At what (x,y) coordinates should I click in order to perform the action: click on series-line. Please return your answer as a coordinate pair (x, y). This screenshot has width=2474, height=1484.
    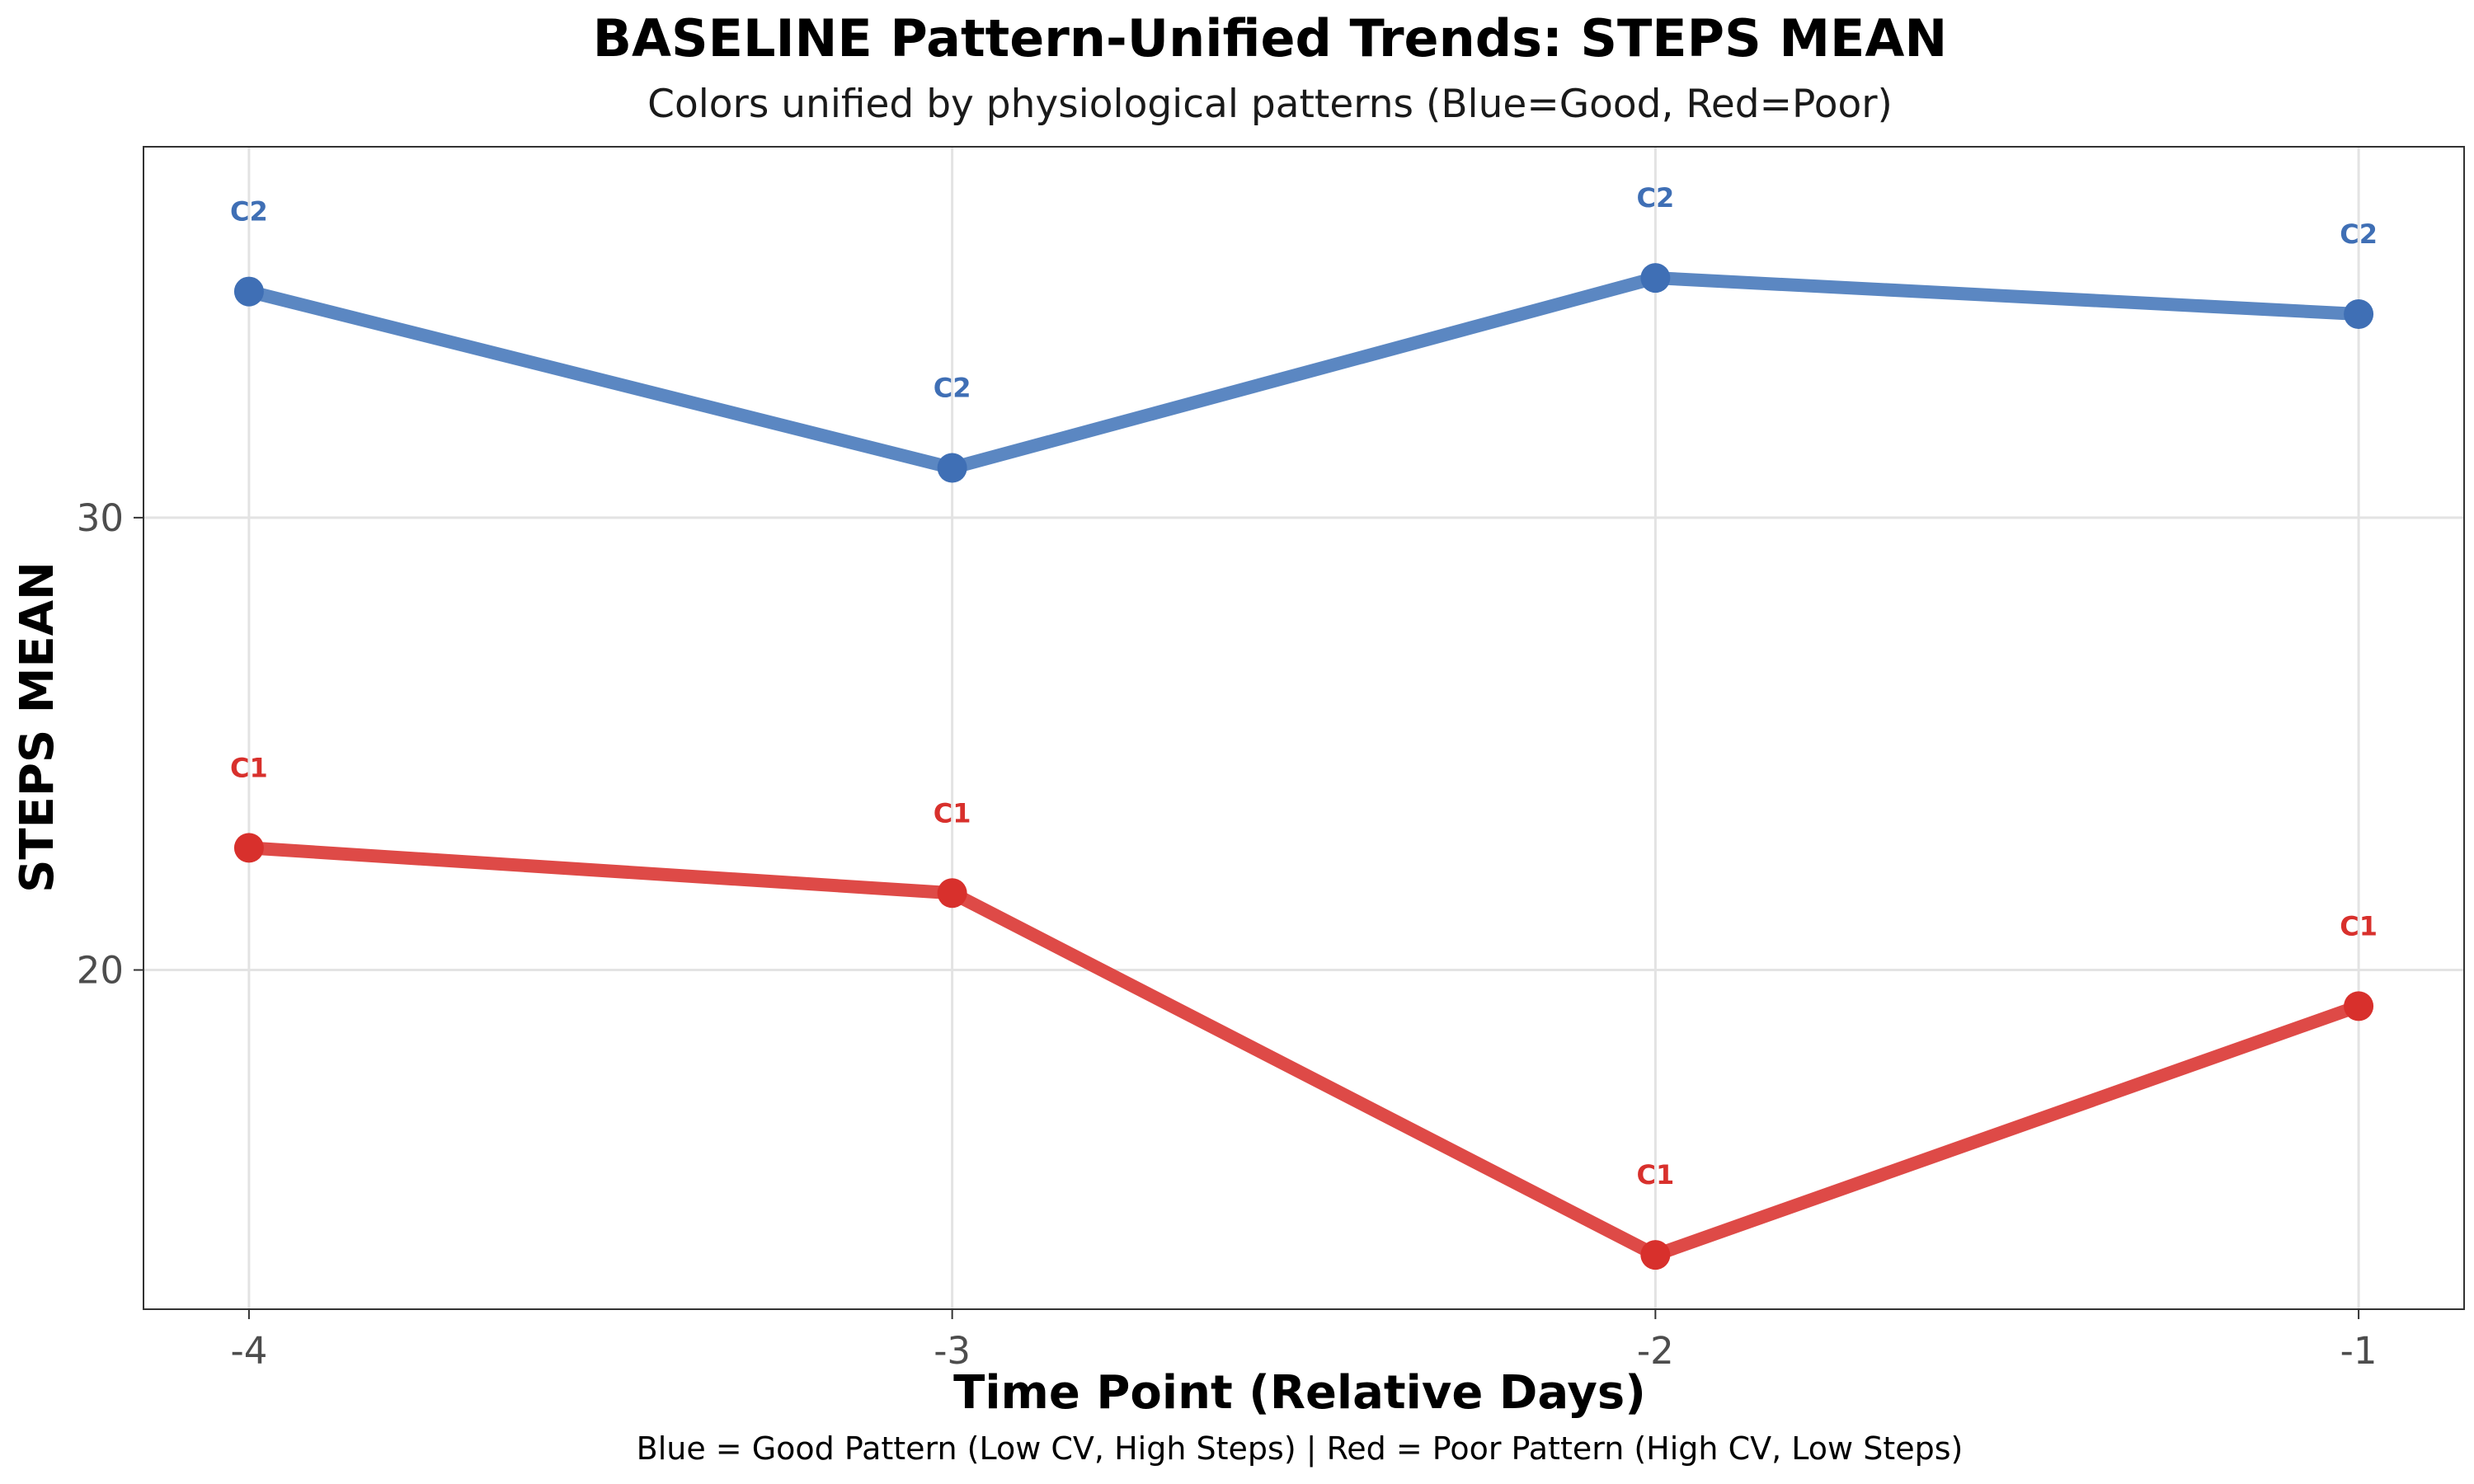
    Looking at the image, I should click on (1304, 373).